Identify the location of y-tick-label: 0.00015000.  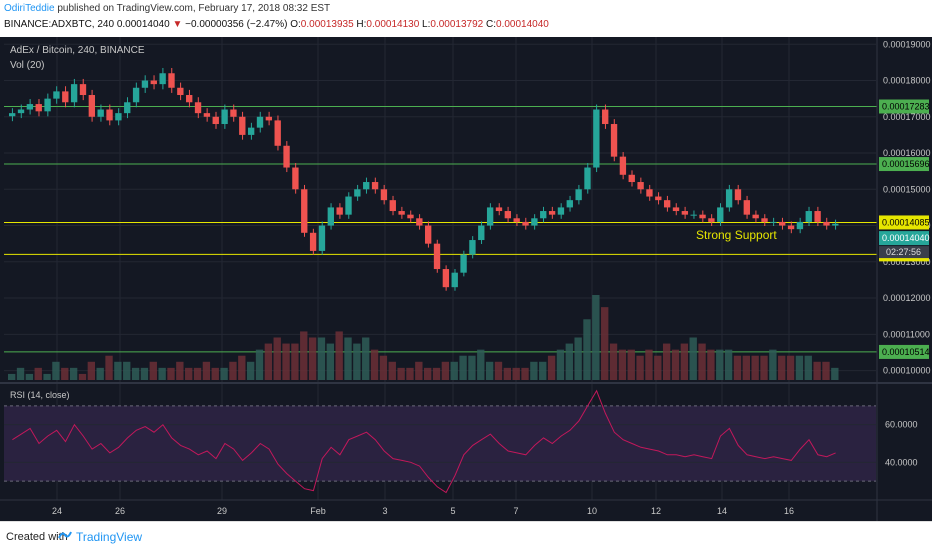
(907, 189).